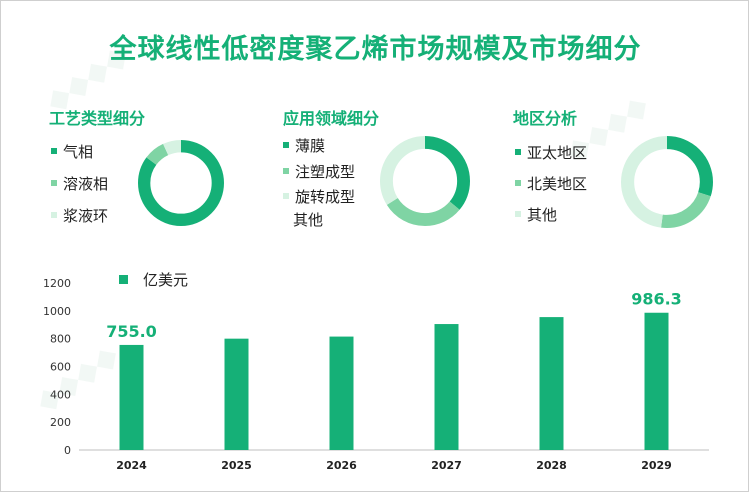  What do you see at coordinates (557, 184) in the screenshot?
I see `legend-label: 北美地区` at bounding box center [557, 184].